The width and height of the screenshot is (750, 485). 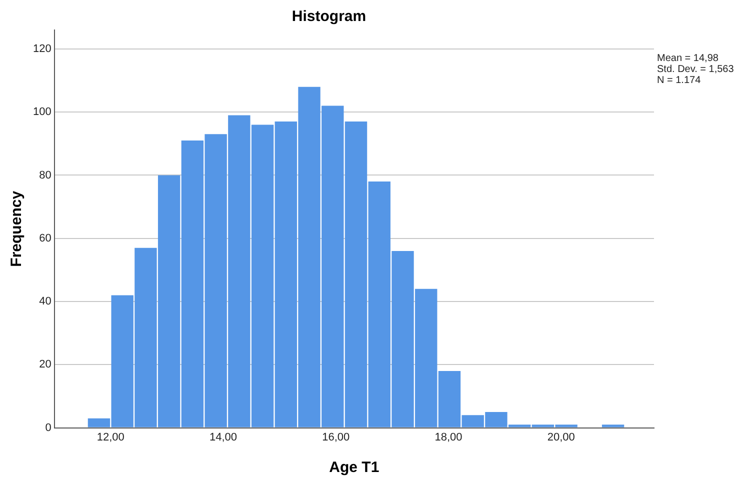 I want to click on x-tick-label: 20,00, so click(x=561, y=437).